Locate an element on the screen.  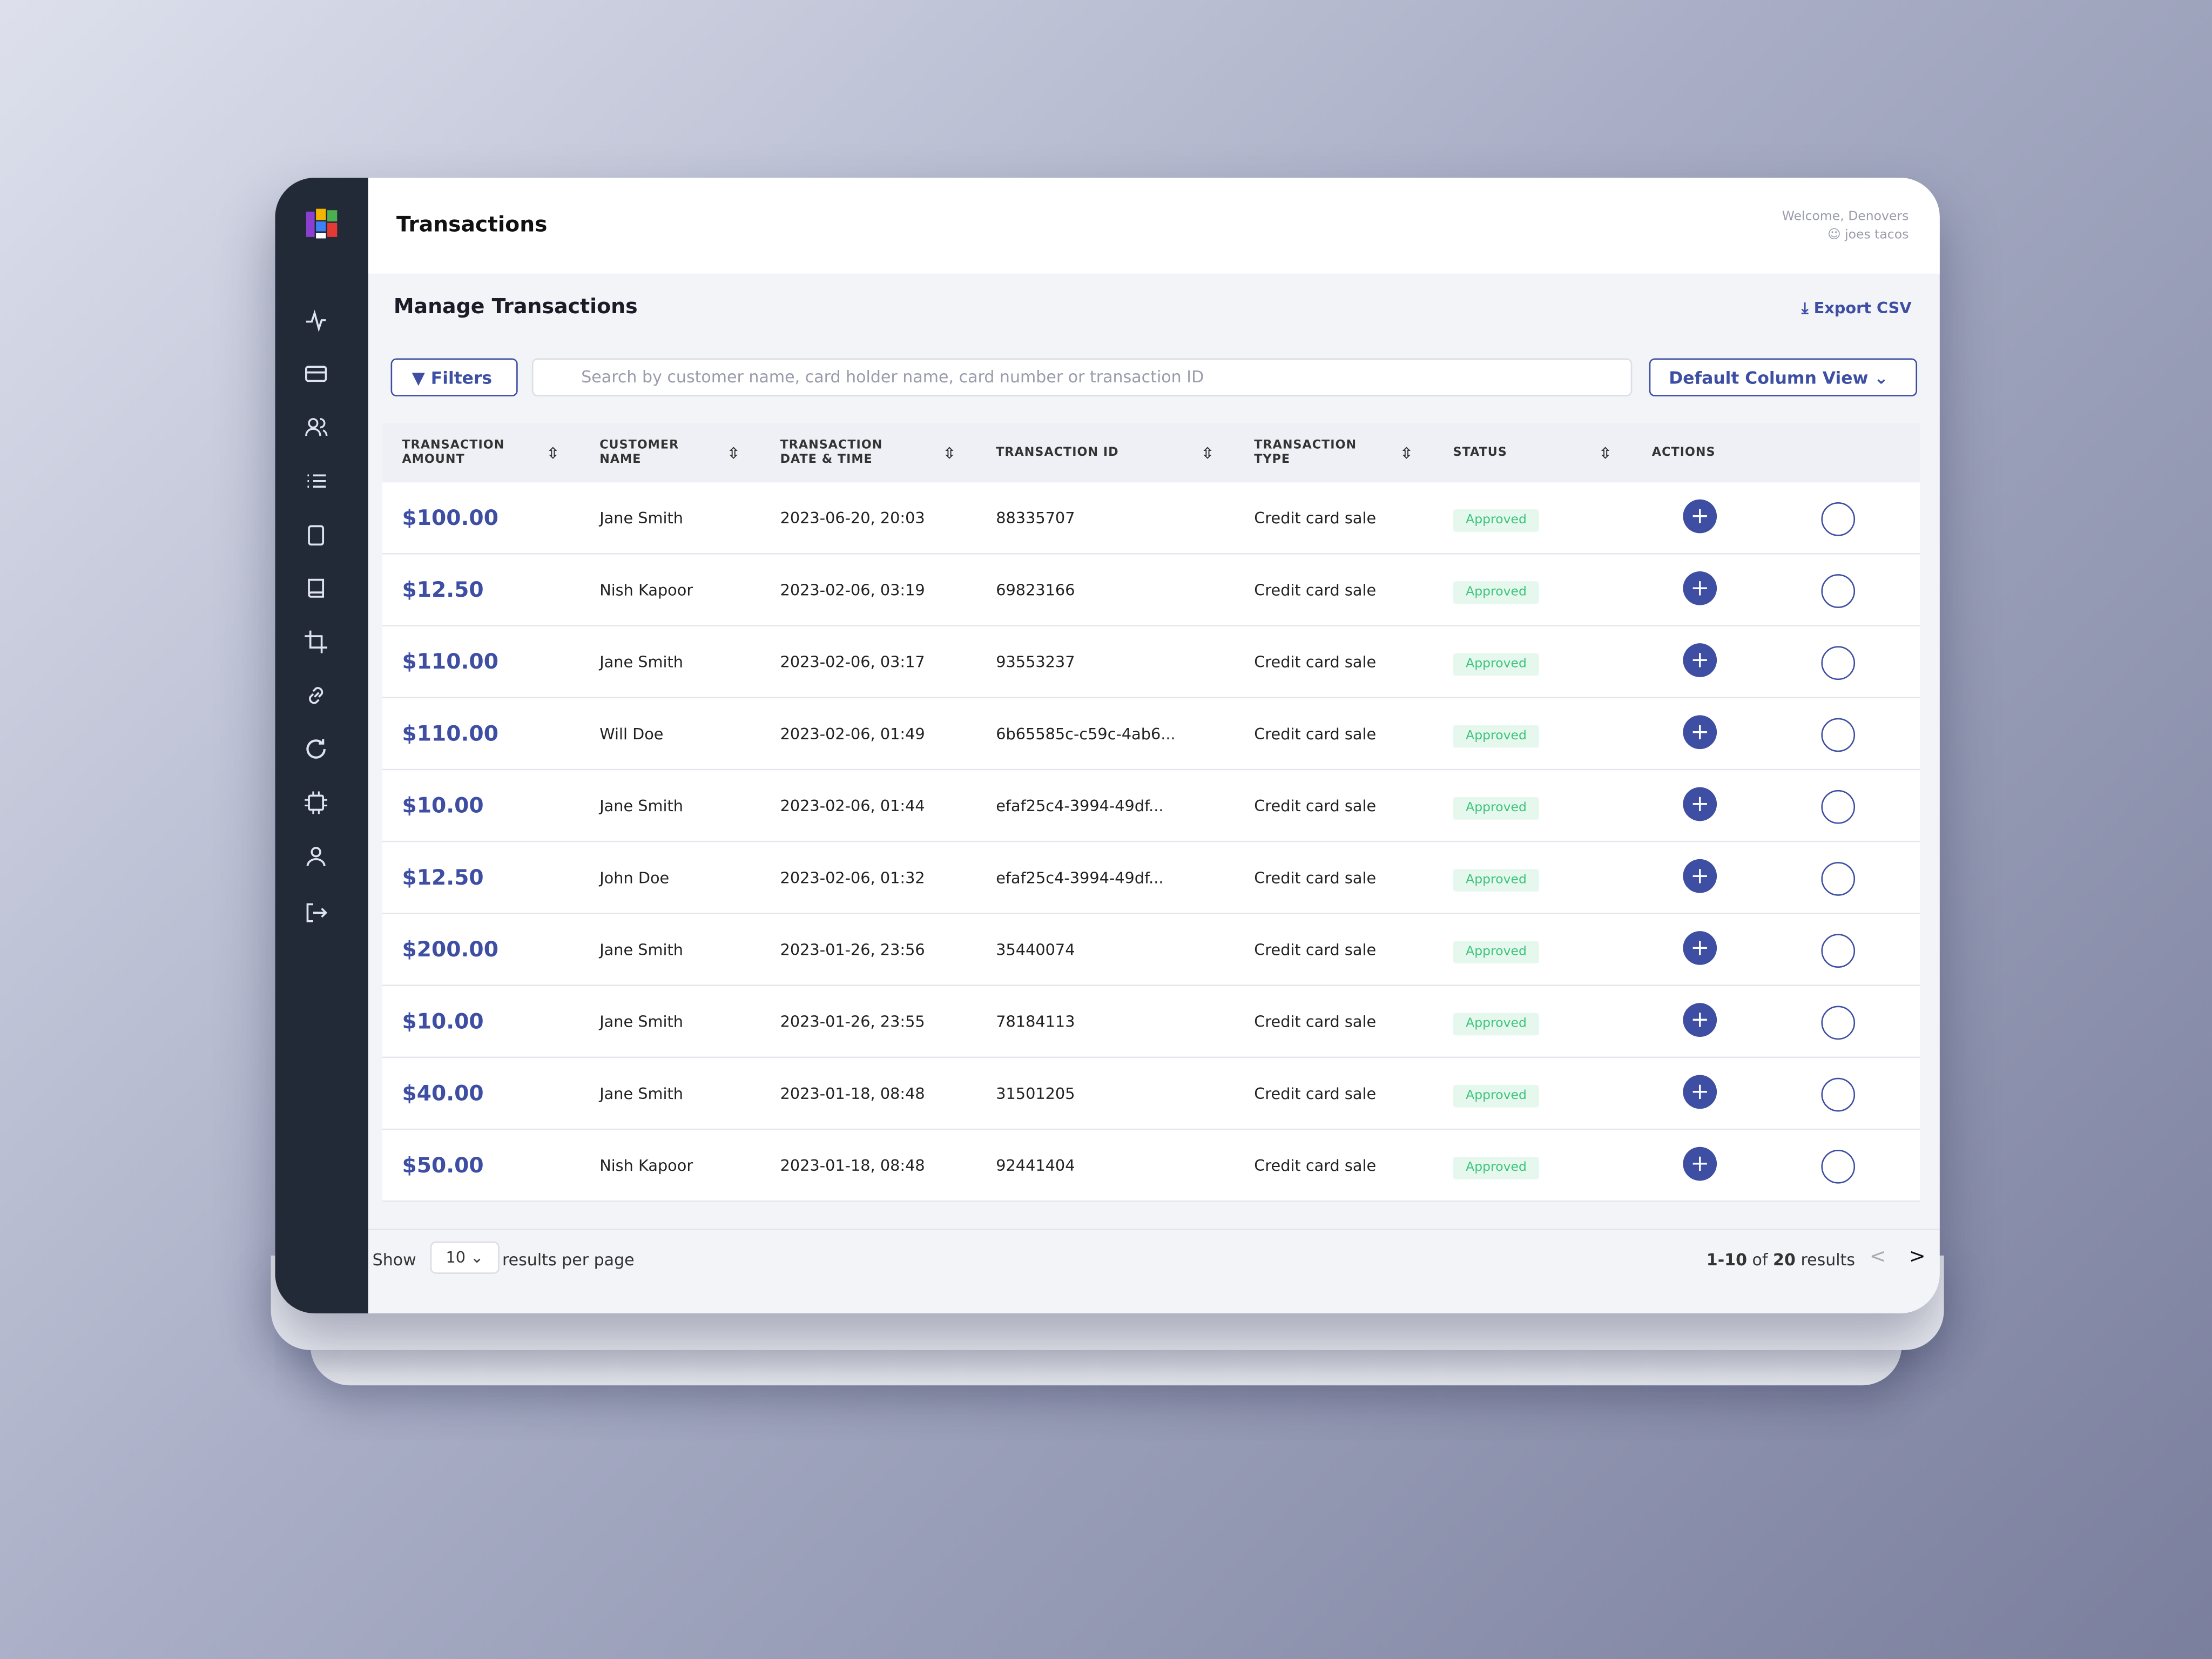
date-time: 2023-02-06, 01:32 is located at coordinates (852, 877).